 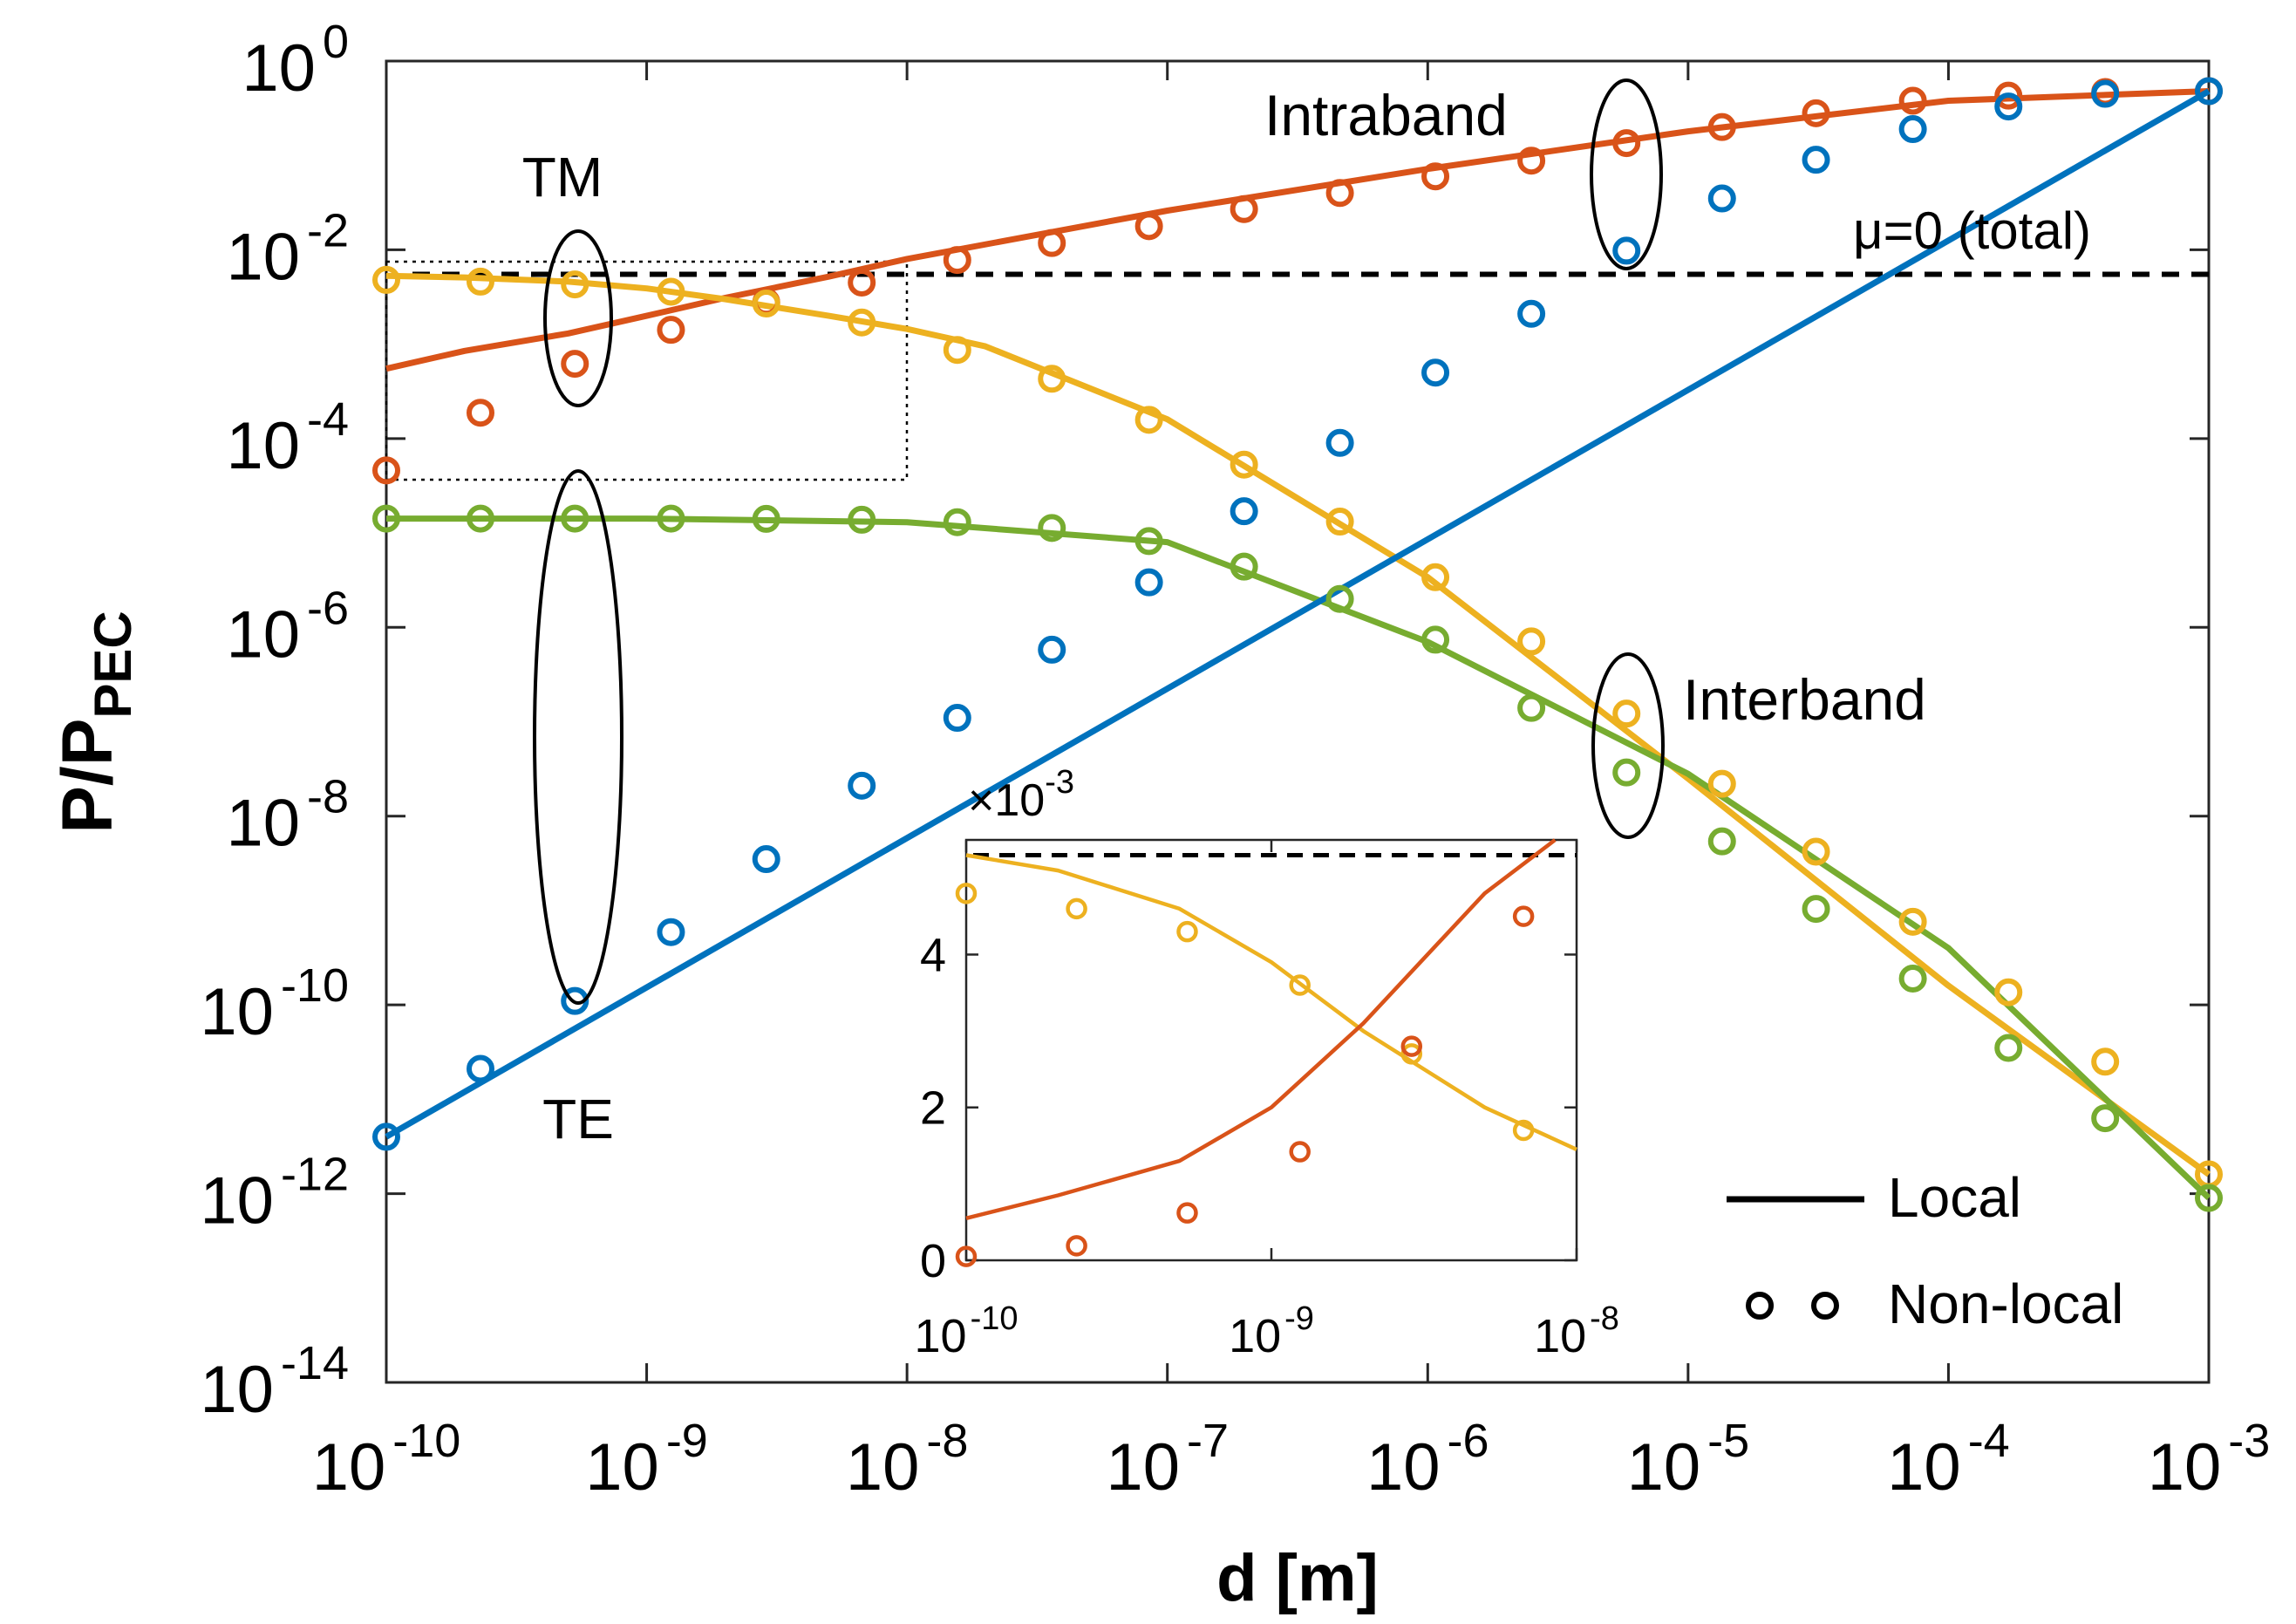 I want to click on y-tick-label: 10 -12, so click(x=274, y=1193).